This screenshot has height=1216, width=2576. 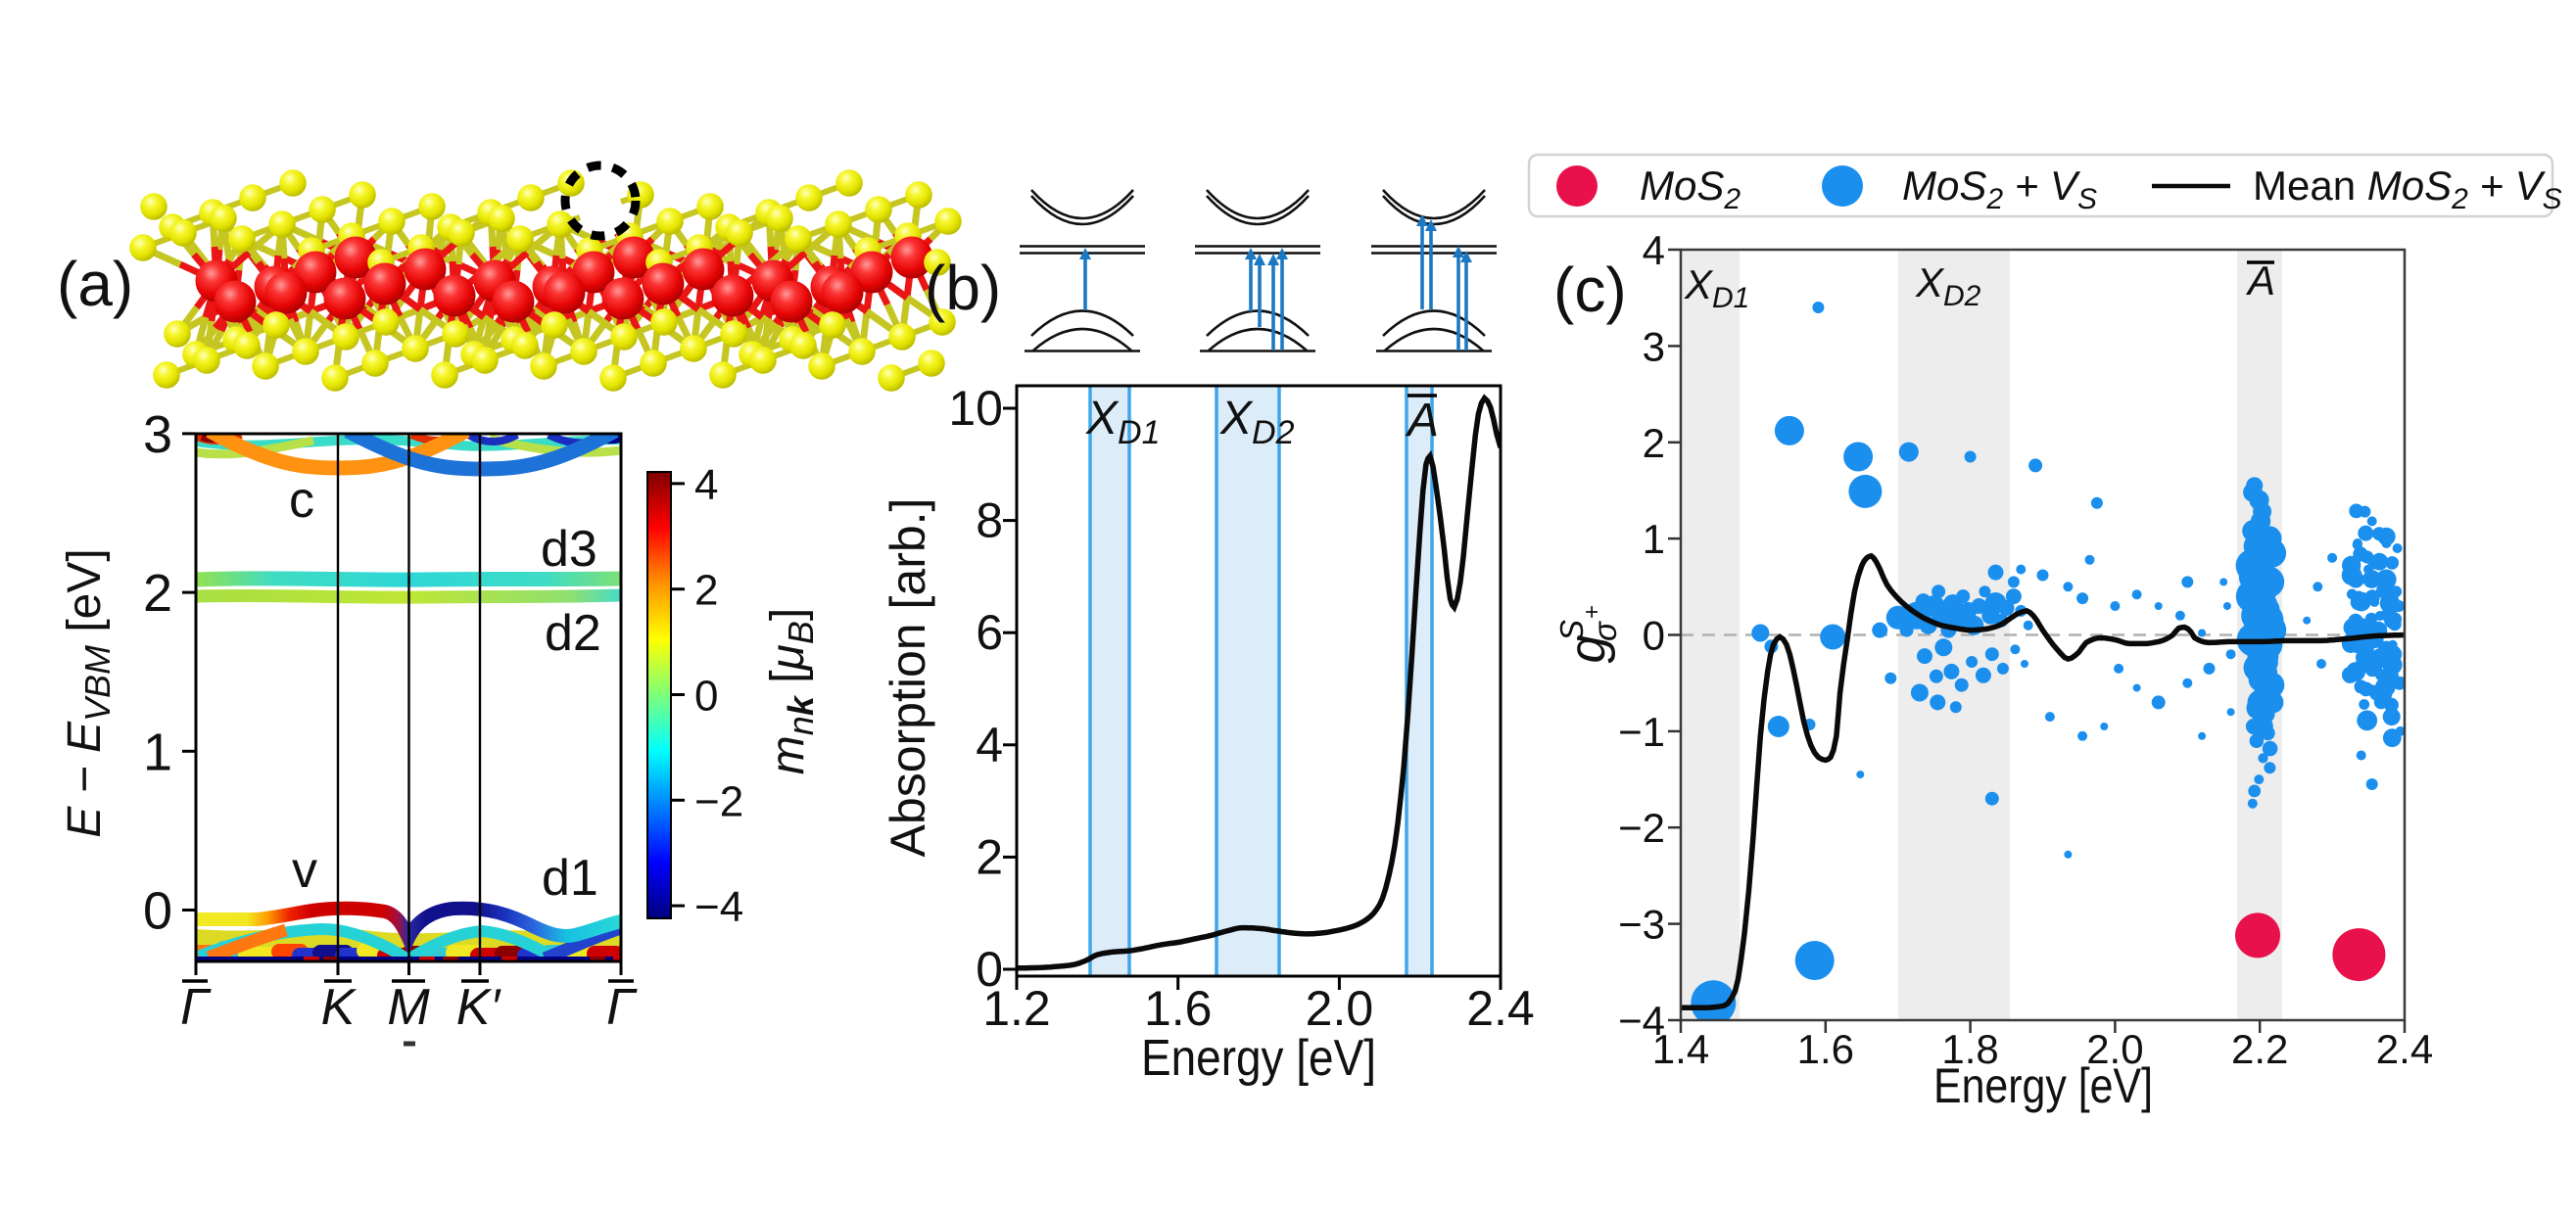 What do you see at coordinates (791, 691) in the screenshot?
I see `svg-text: mnk [μB]` at bounding box center [791, 691].